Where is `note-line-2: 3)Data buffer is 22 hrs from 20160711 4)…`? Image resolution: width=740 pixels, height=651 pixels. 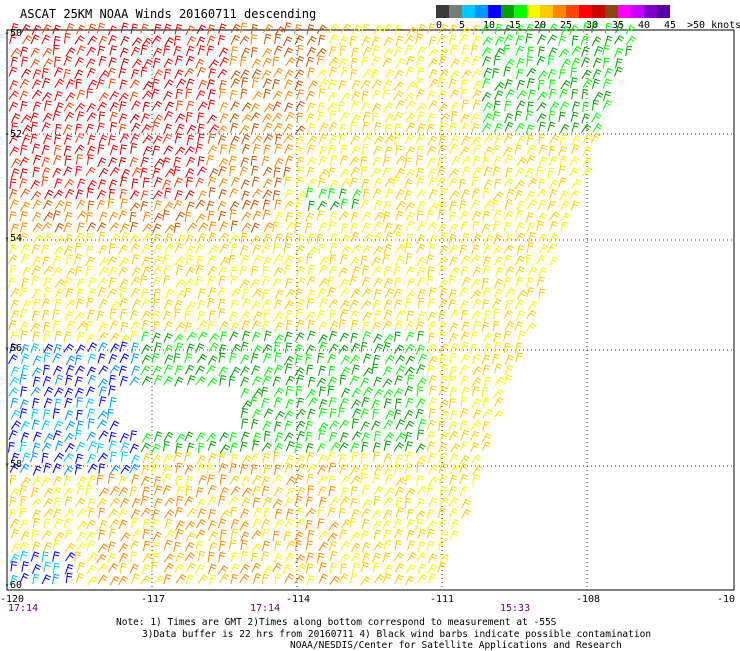
note-line-2: 3)Data buffer is 22 hrs from 20160711 4)… is located at coordinates (397, 634).